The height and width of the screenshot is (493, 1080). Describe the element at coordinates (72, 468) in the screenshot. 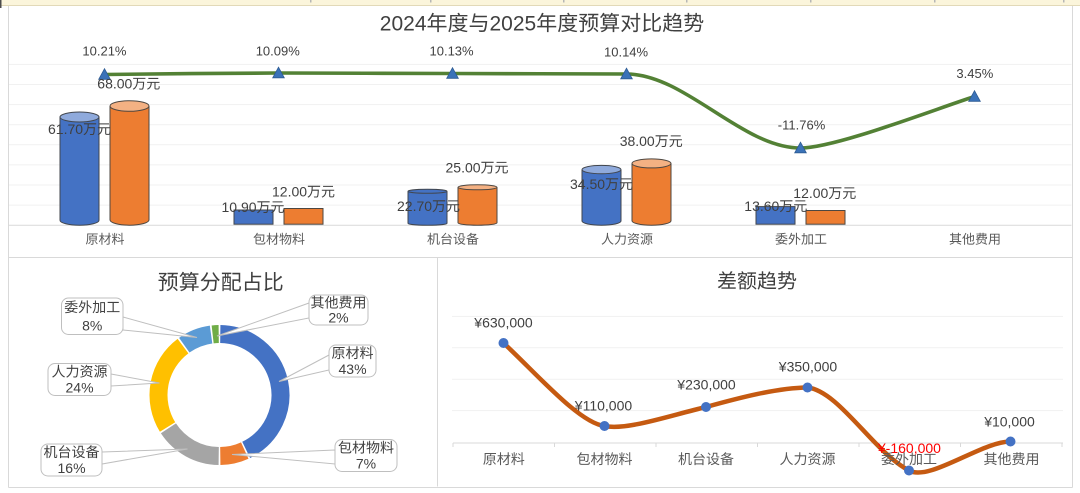

I see `svg-text: 16%` at that location.